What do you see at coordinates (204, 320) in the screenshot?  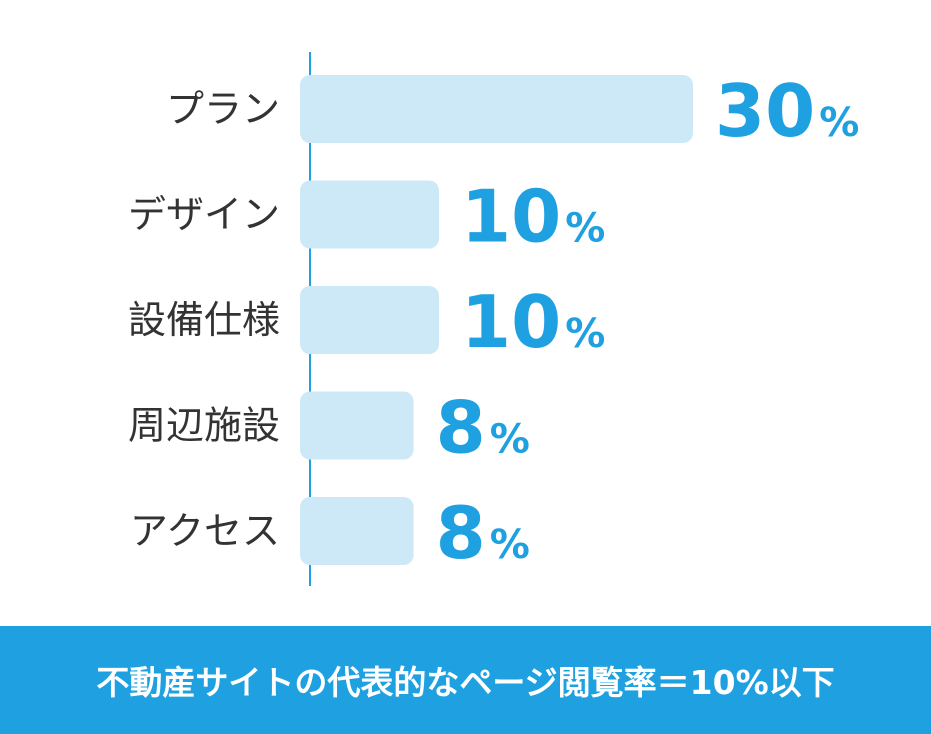 I see `category-label: 設備仕様` at bounding box center [204, 320].